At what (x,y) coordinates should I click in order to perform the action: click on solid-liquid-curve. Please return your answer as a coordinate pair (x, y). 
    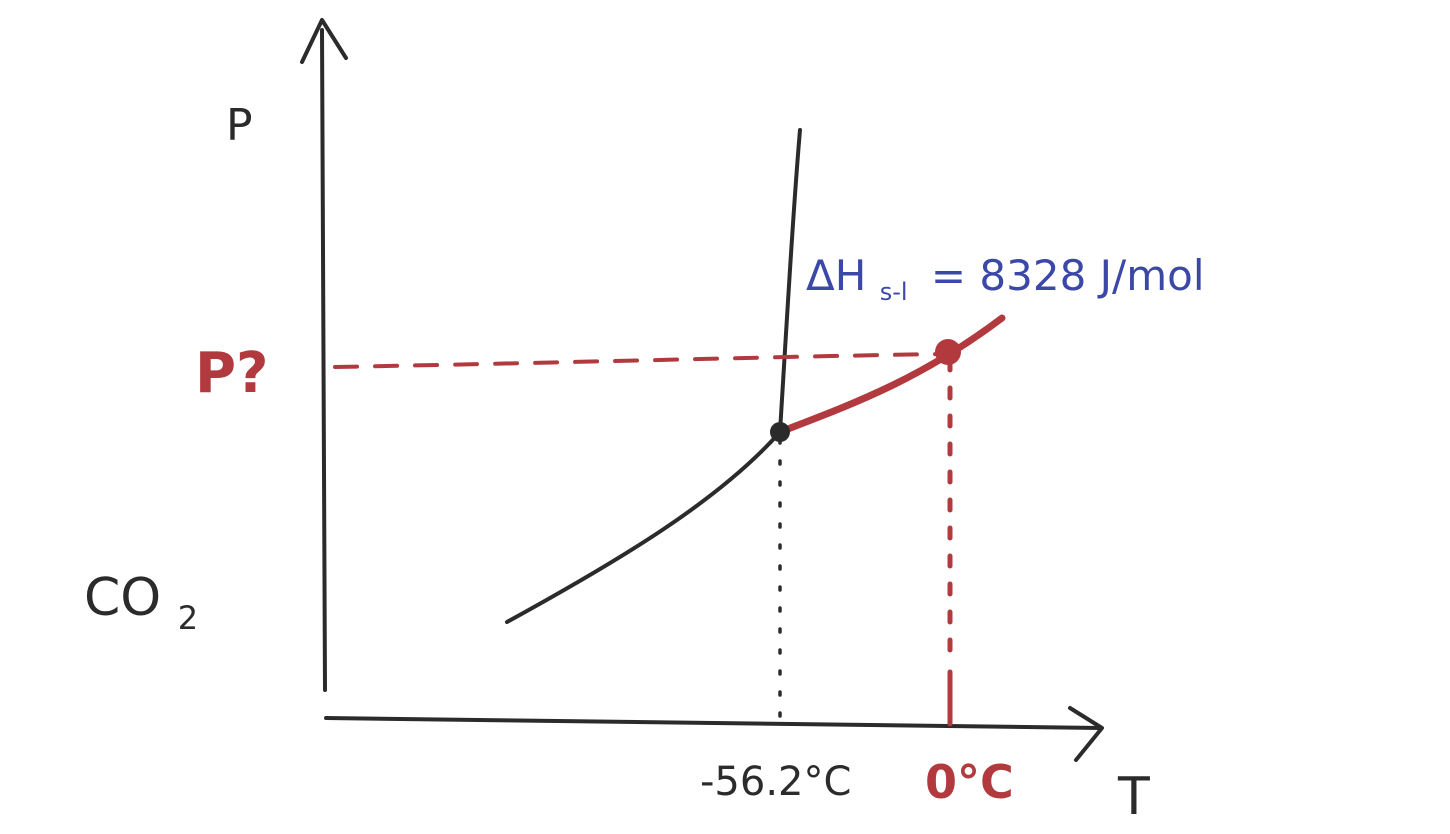
    Looking at the image, I should click on (790, 281).